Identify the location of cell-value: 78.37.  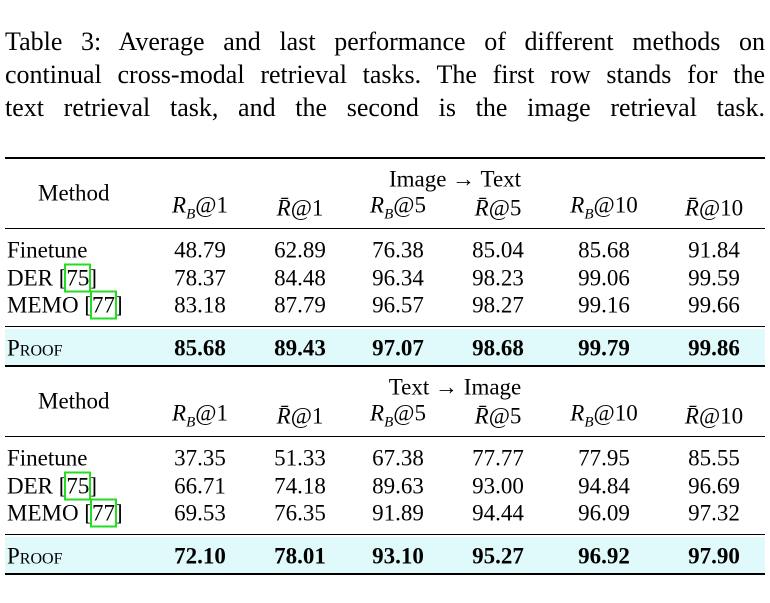
(200, 278).